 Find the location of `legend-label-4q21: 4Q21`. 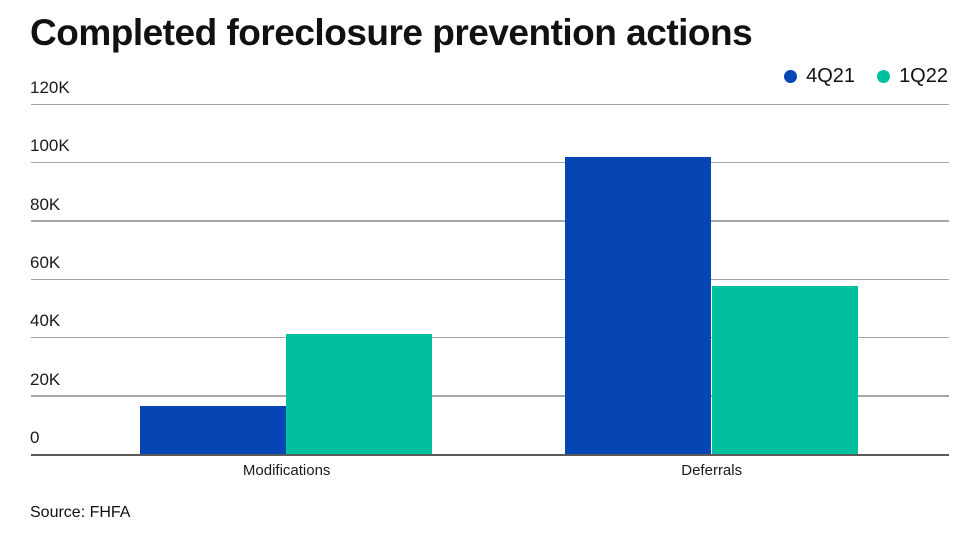

legend-label-4q21: 4Q21 is located at coordinates (831, 76).